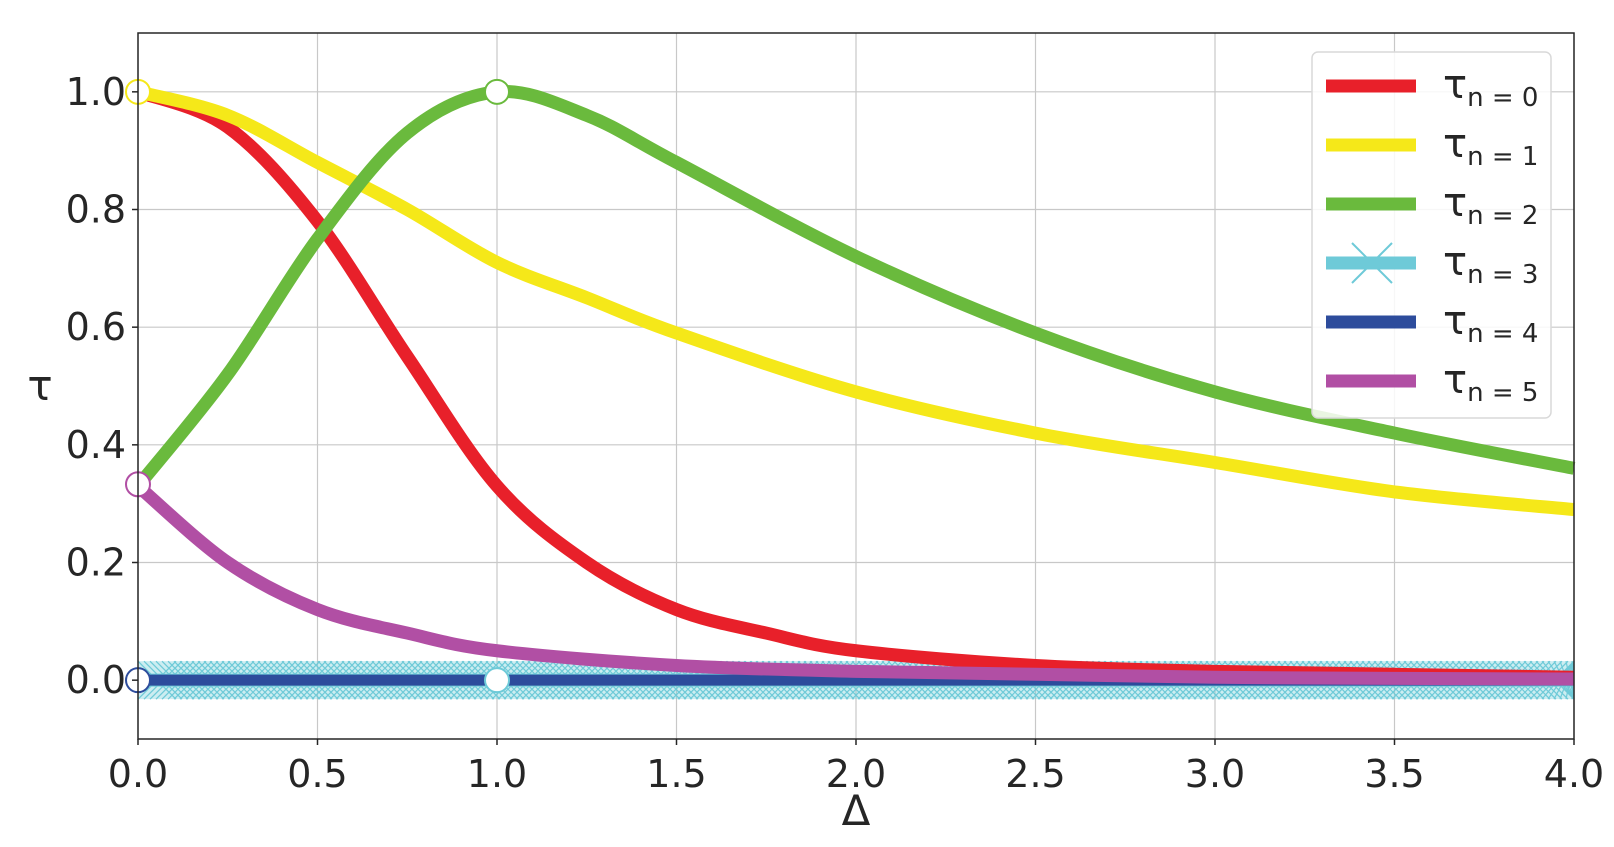 The width and height of the screenshot is (1614, 847). What do you see at coordinates (856, 774) in the screenshot?
I see `x-tick-label: 2.0` at bounding box center [856, 774].